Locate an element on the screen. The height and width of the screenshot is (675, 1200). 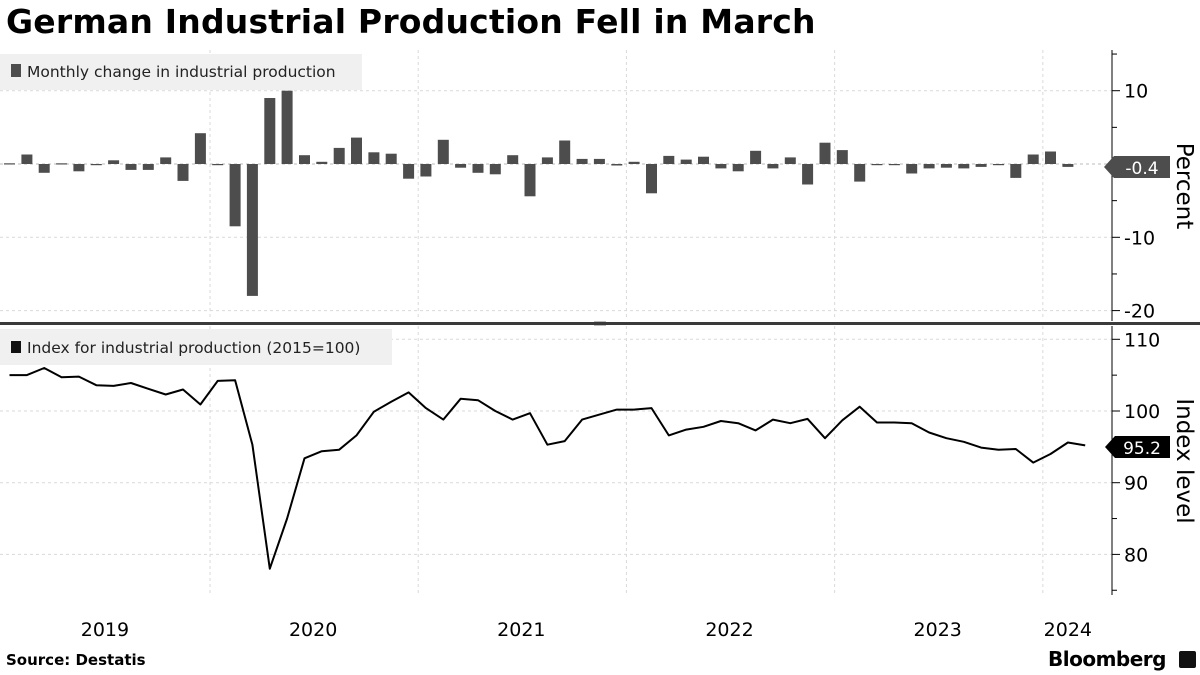
x-tick-label: 2022 is located at coordinates (729, 630).